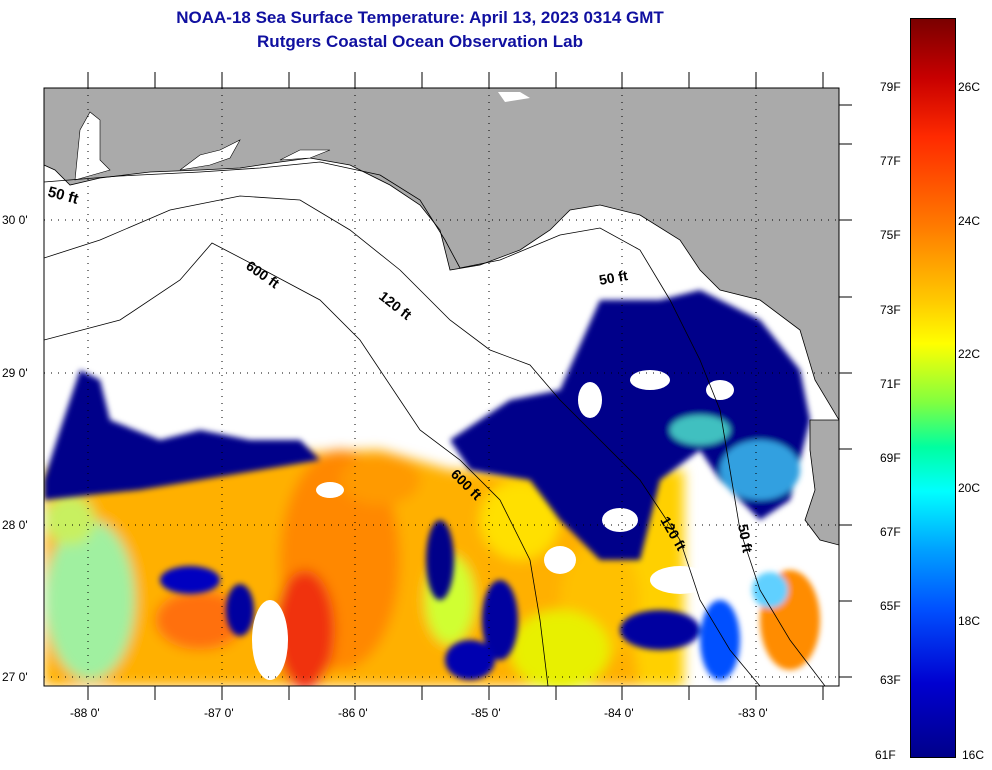 The image size is (992, 770). I want to click on lon-tick-label: -88 0', so click(85, 713).